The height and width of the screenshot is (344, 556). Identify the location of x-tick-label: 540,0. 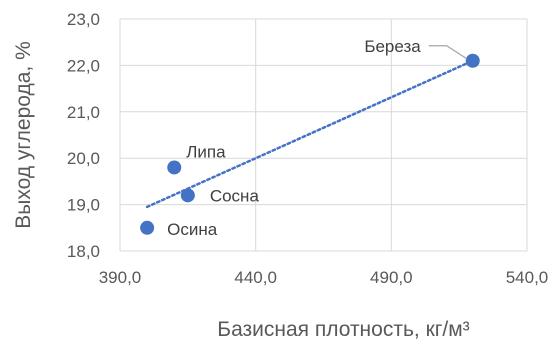
(527, 277).